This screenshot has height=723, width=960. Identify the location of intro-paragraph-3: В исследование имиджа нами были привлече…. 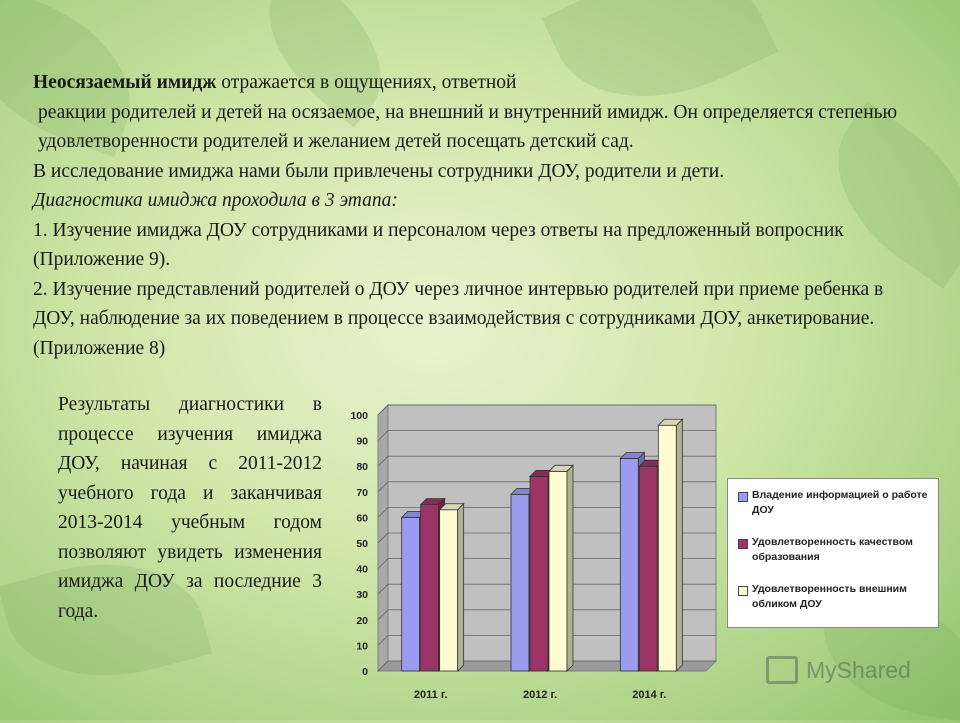
(379, 171).